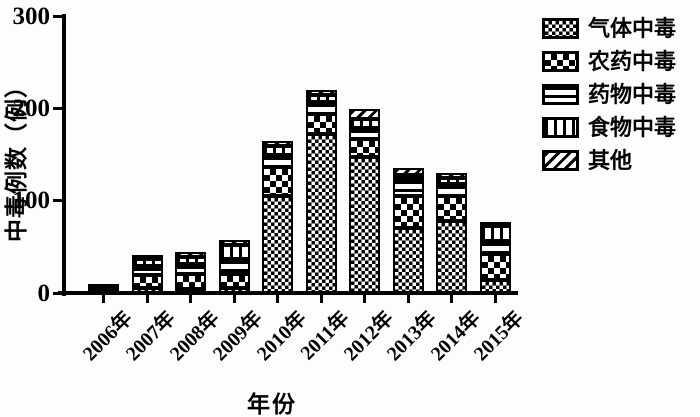  I want to click on bar-segment-2012年-气体中毒, so click(364, 225).